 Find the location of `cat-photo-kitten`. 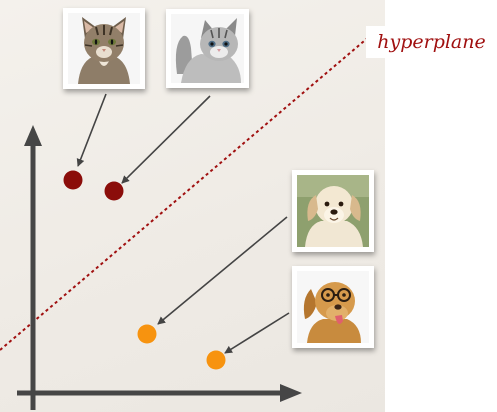

cat-photo-kitten is located at coordinates (207, 48).